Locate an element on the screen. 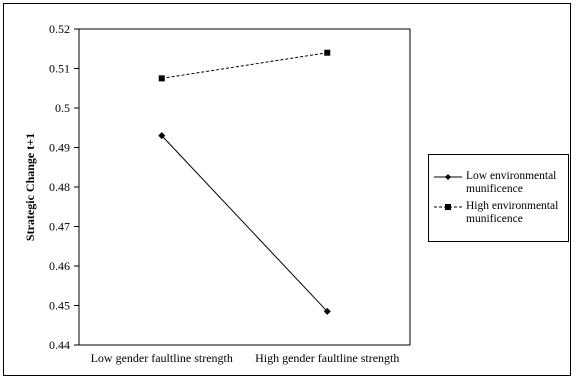 This screenshot has width=576, height=381. legend-label-high: High environmental munificence is located at coordinates (512, 212).